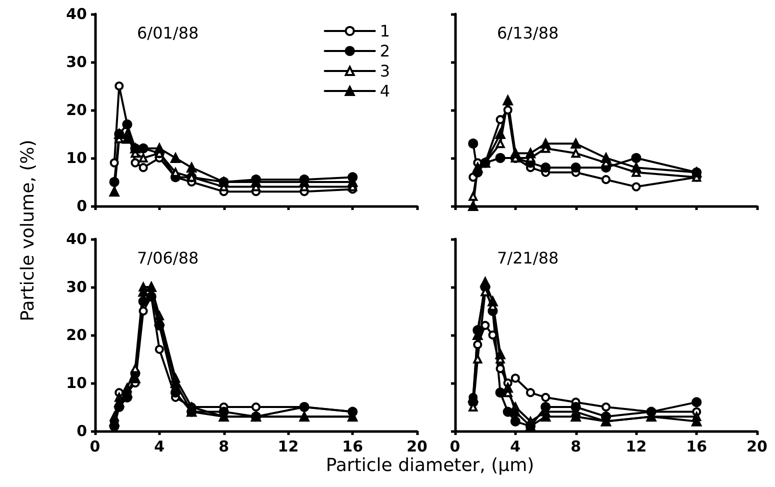  Describe the element at coordinates (385, 71) in the screenshot. I see `legend-label: 3` at that location.